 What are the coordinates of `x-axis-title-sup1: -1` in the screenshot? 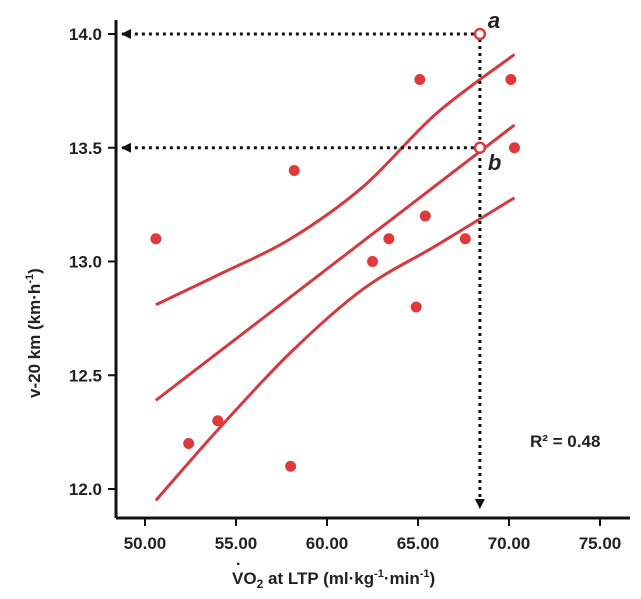 It's located at (379, 574).